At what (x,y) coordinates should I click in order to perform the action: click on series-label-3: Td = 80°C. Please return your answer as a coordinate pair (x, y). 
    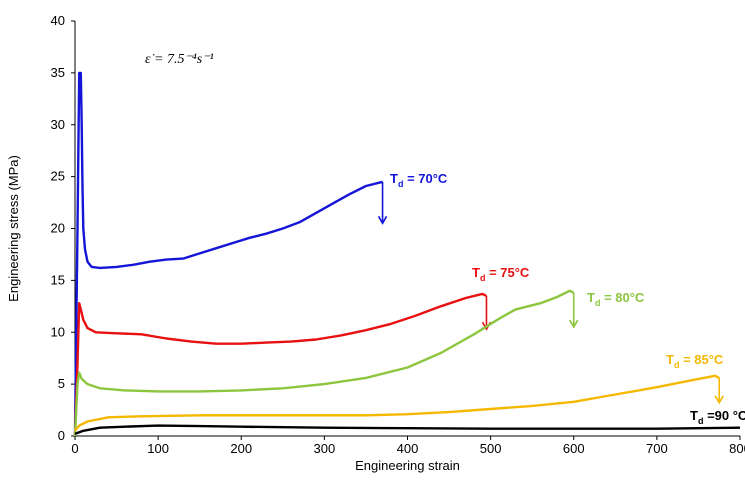
    Looking at the image, I should click on (616, 299).